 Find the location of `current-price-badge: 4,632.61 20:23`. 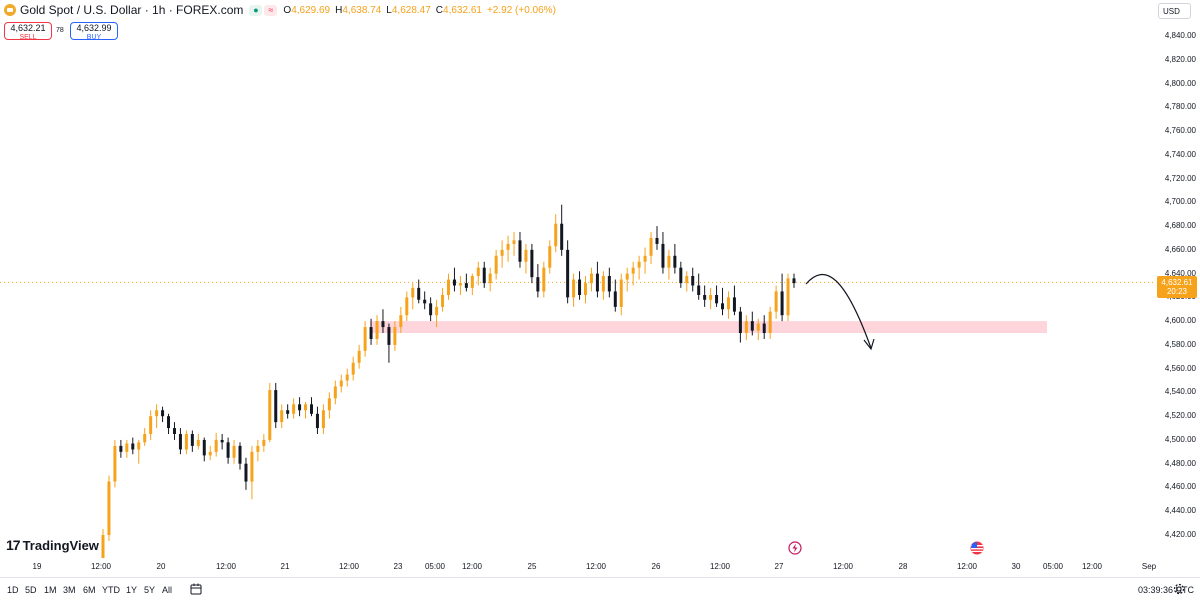

current-price-badge: 4,632.61 20:23 is located at coordinates (1177, 287).